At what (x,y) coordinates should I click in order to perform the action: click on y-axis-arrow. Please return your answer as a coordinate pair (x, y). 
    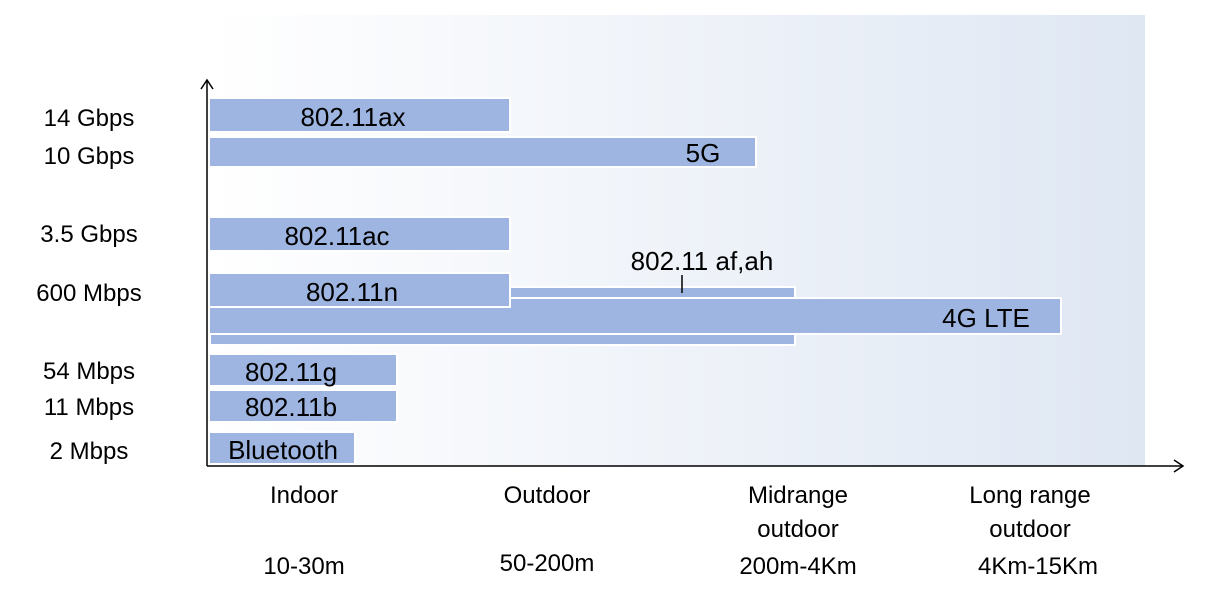
    Looking at the image, I should click on (207, 84).